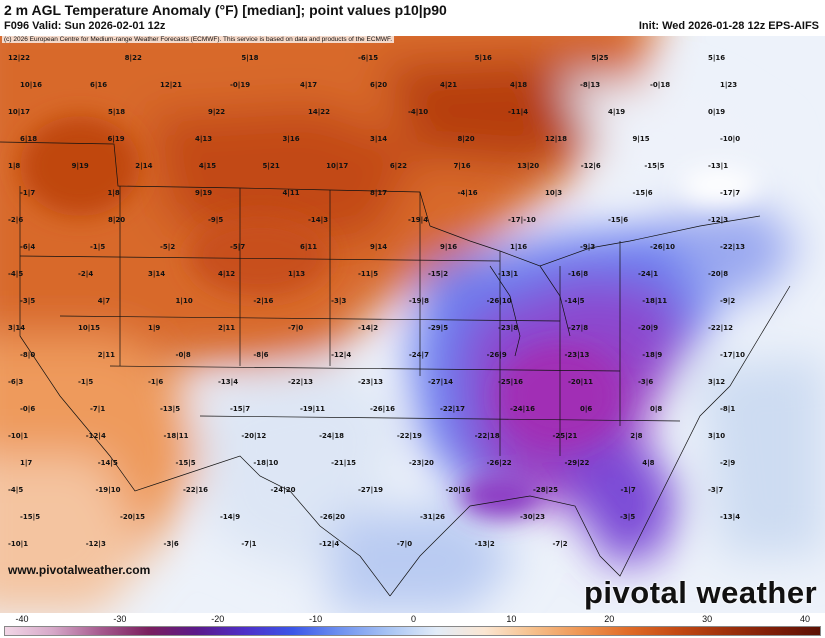  What do you see at coordinates (641, 139) in the screenshot?
I see `point-value: 9|15` at bounding box center [641, 139].